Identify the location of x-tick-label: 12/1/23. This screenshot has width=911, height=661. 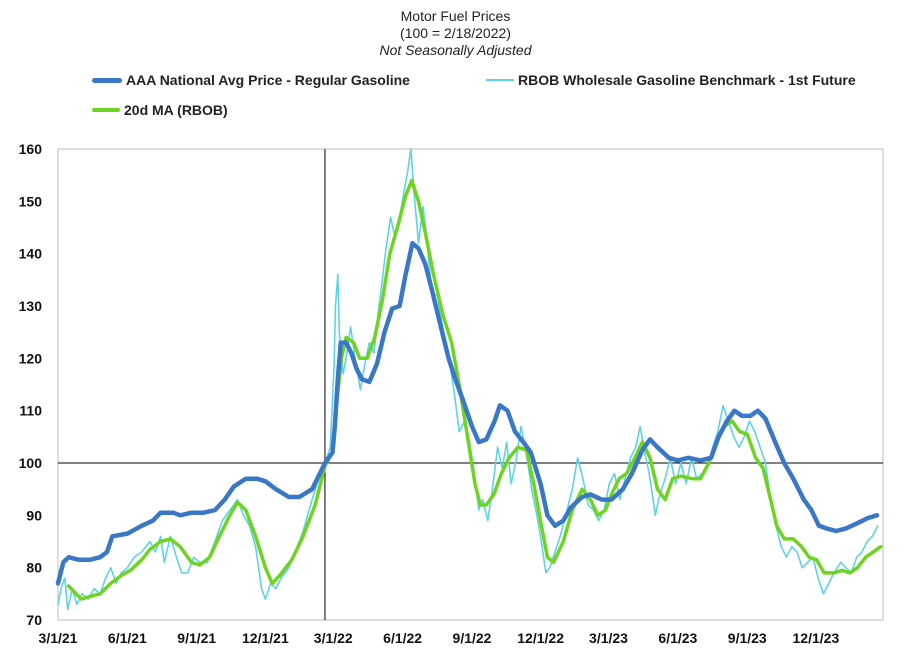
(816, 638).